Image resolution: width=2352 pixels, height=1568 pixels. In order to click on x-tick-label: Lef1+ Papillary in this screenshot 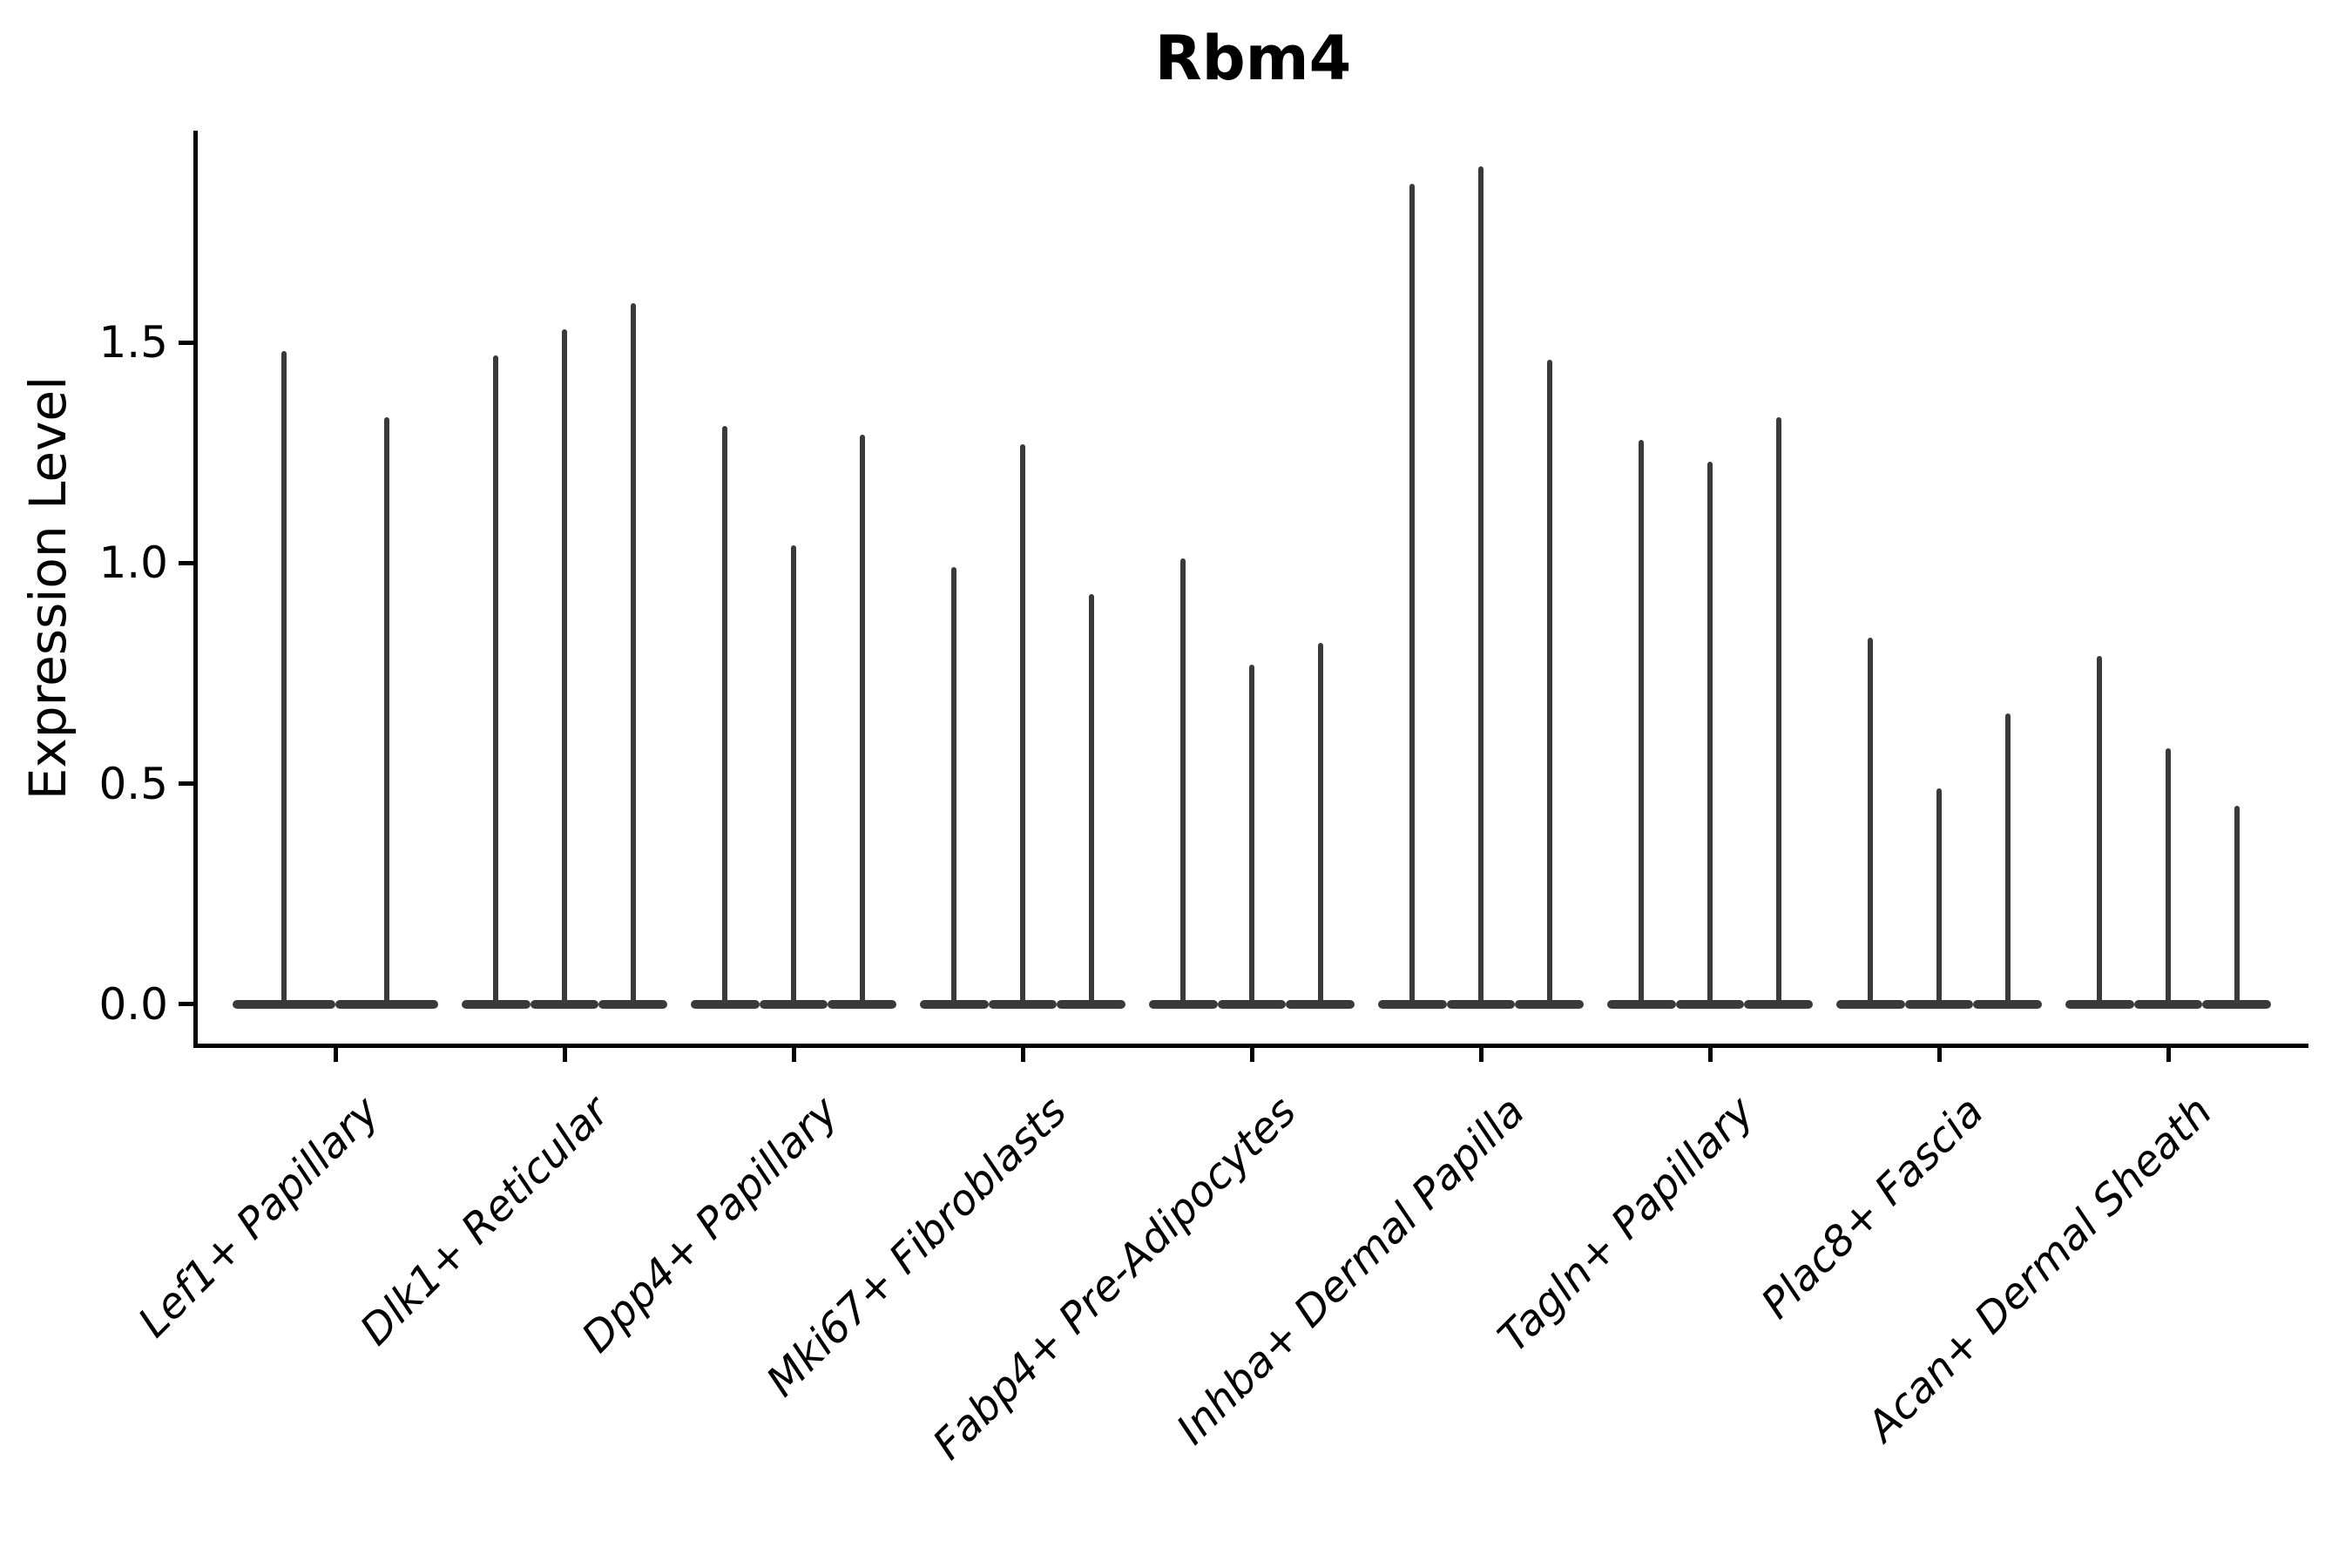, I will do `click(259, 1217)`.